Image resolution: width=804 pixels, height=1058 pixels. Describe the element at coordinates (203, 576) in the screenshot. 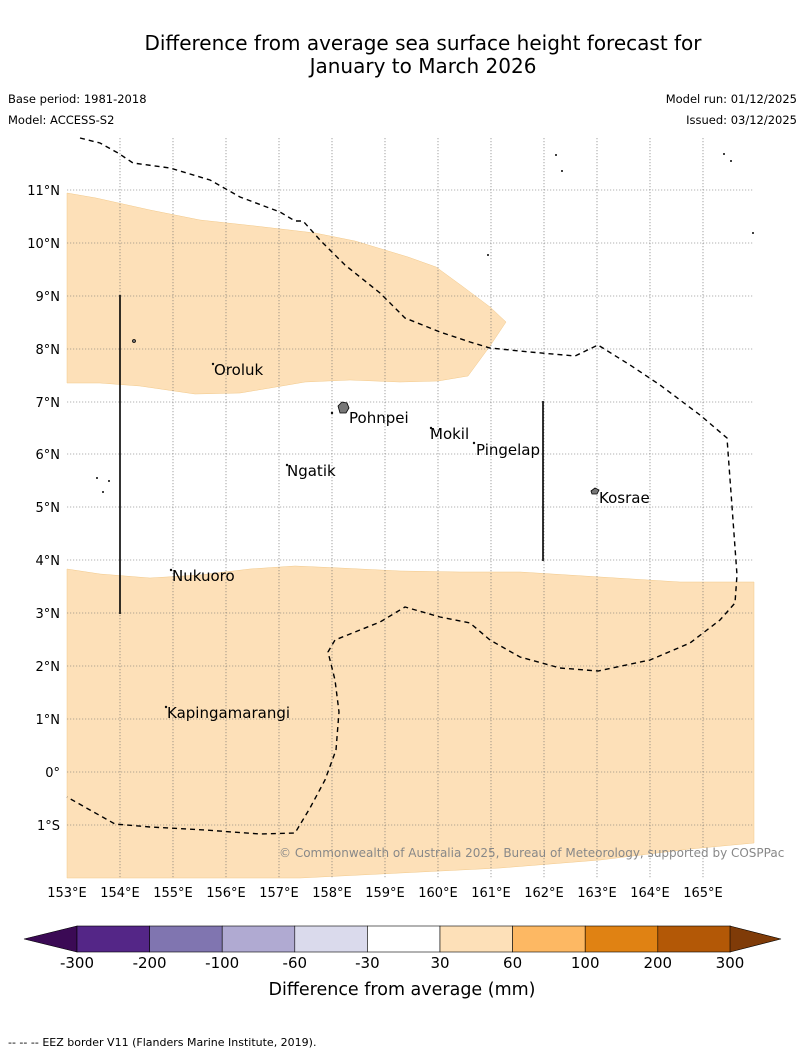

I see `place-label-nukuoro: Nukuoro` at that location.